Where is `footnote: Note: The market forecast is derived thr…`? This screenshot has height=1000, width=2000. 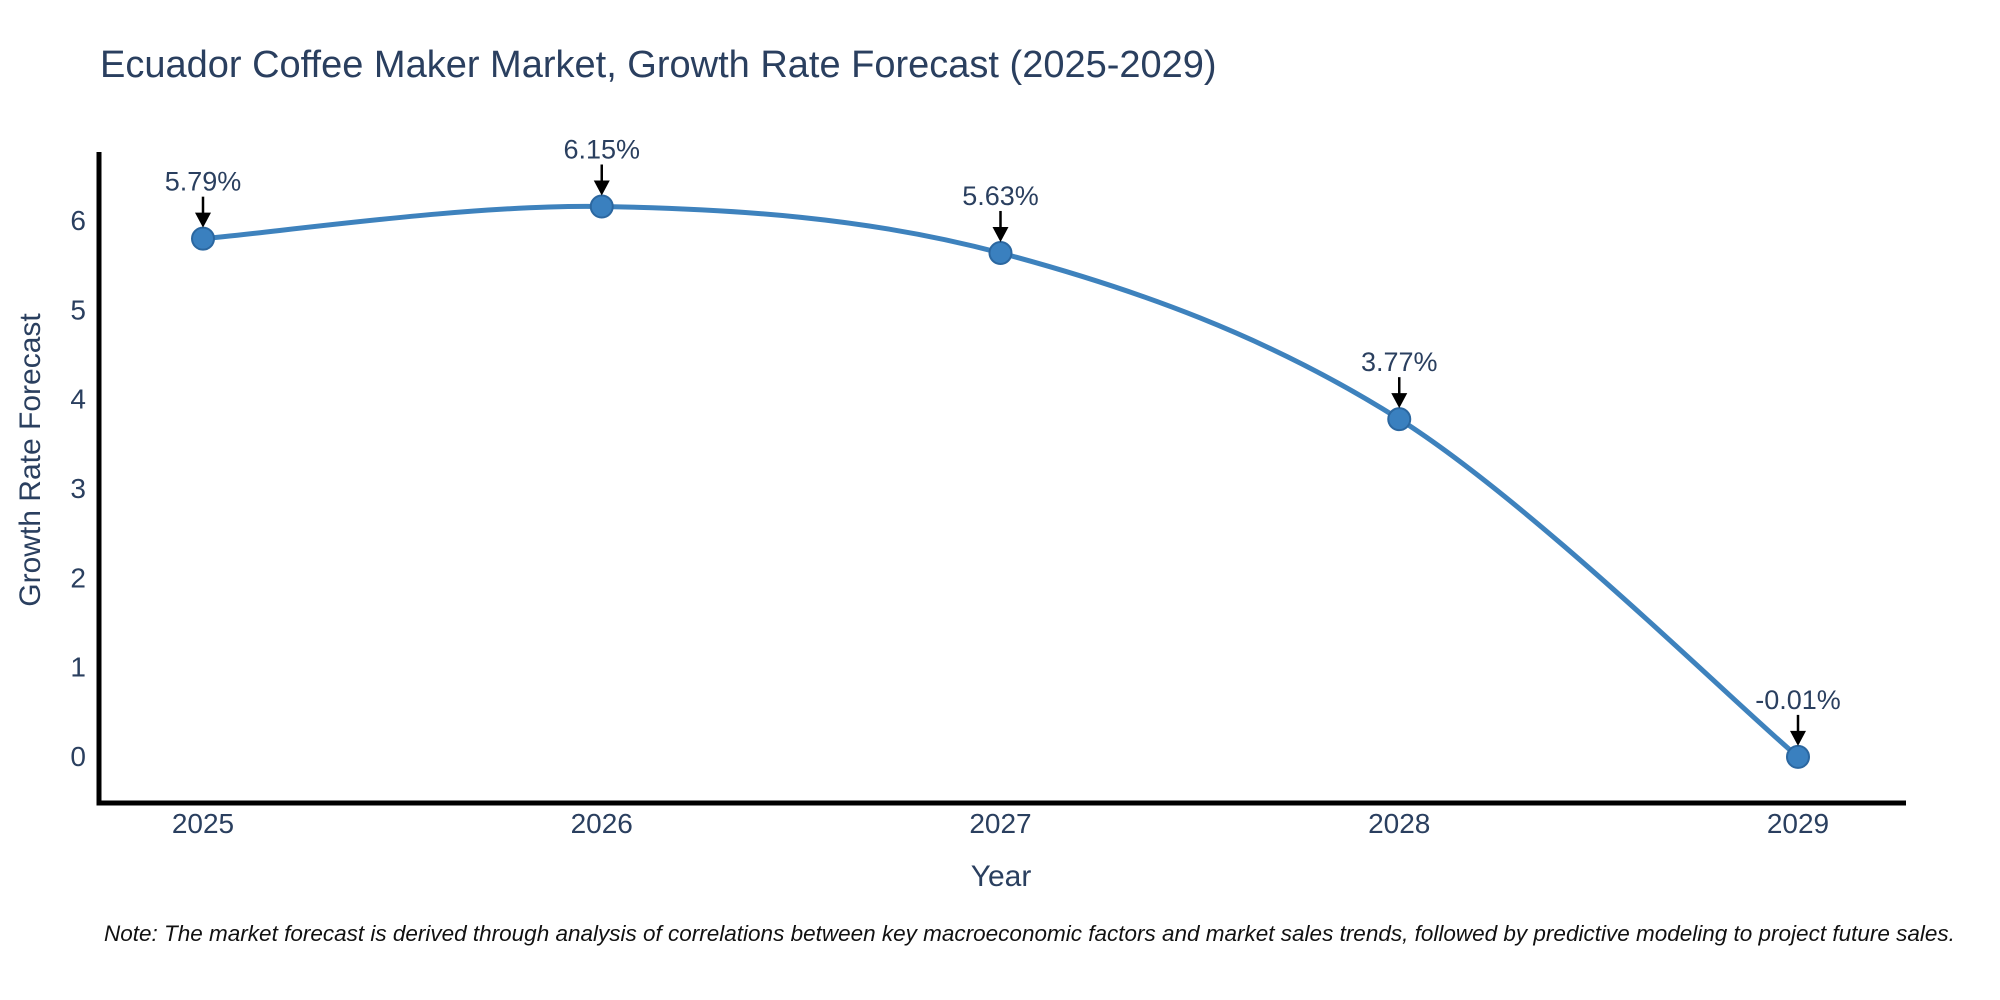
footnote: Note: The market forecast is derived thr… is located at coordinates (1029, 933).